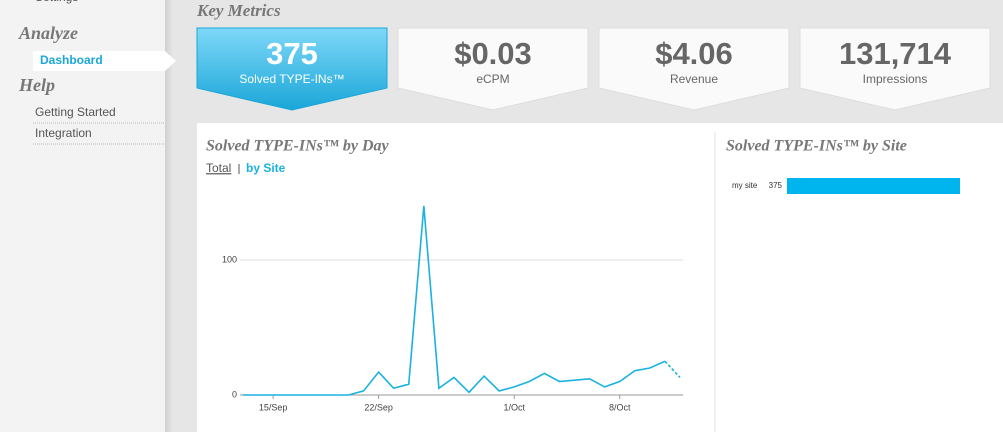 This screenshot has height=432, width=1003. I want to click on y-tick-label: 100, so click(229, 259).